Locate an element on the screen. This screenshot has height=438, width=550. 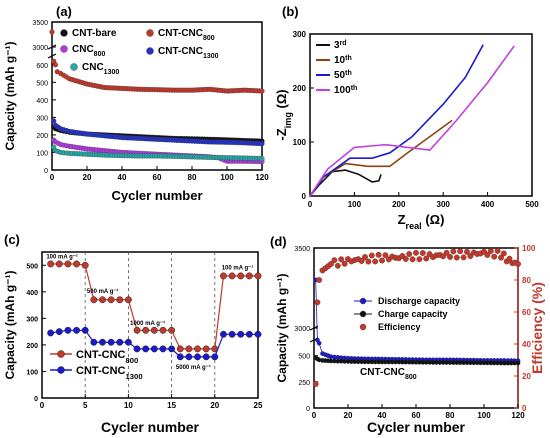
series-efficiency is located at coordinates (416, 317).